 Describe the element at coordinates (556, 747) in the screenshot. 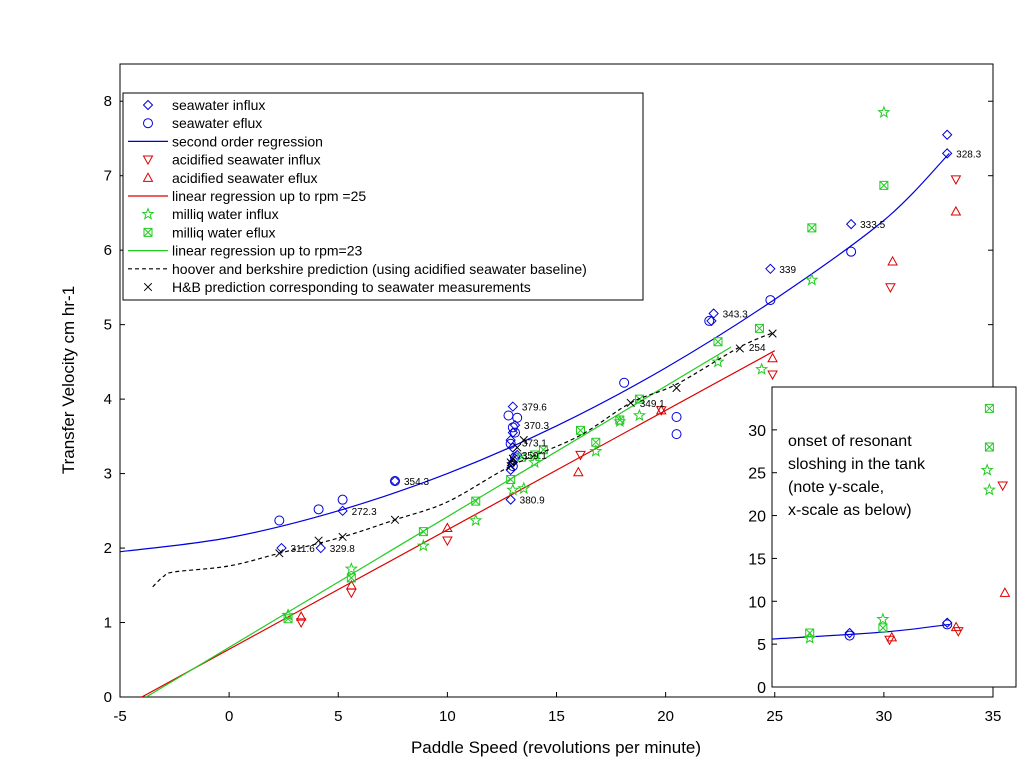

I see `x-axis-label: Paddle Speed (revolutions per minute)` at that location.